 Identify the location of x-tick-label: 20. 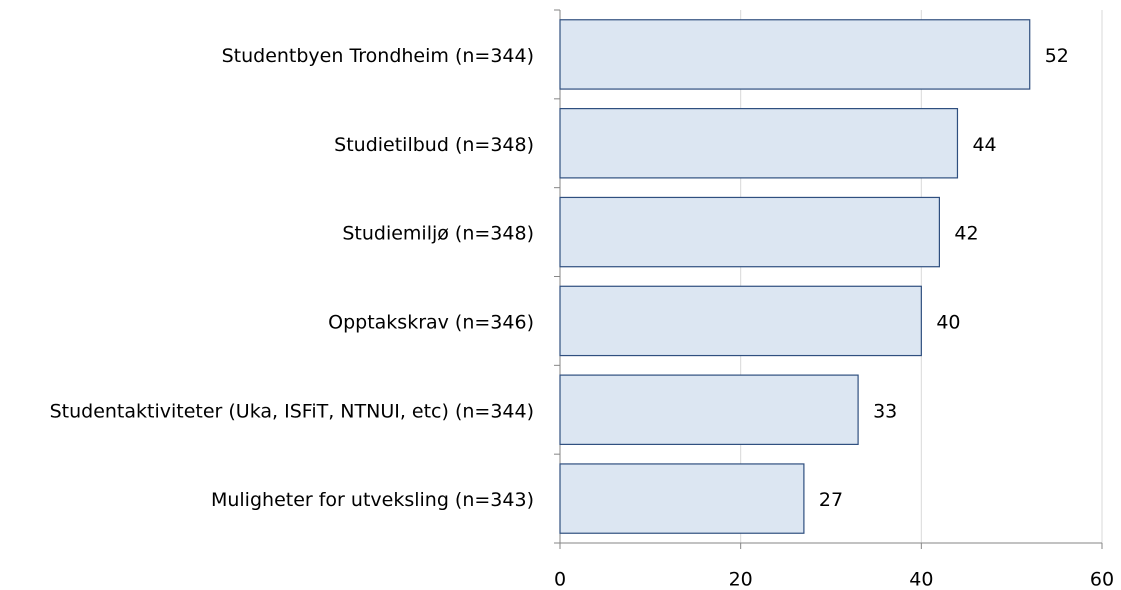
(741, 579).